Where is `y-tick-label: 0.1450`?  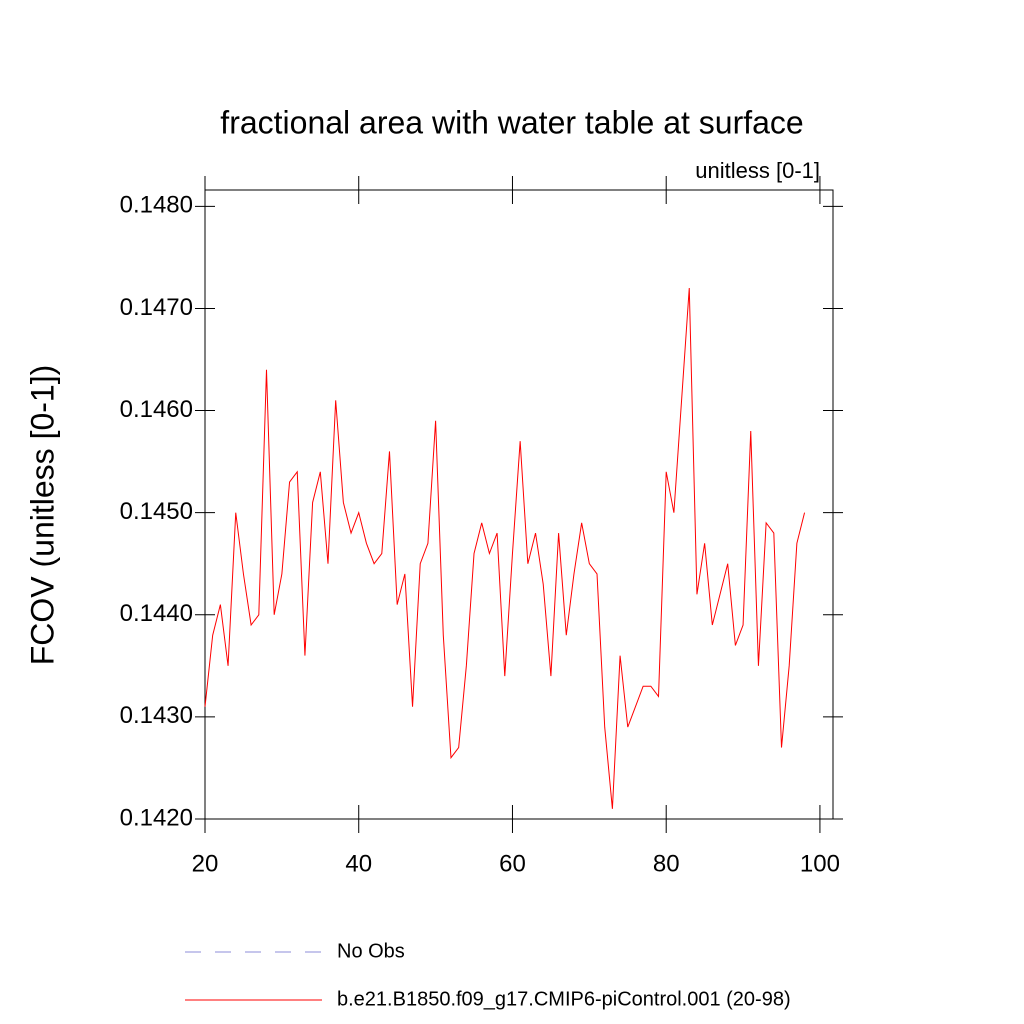 y-tick-label: 0.1450 is located at coordinates (156, 511).